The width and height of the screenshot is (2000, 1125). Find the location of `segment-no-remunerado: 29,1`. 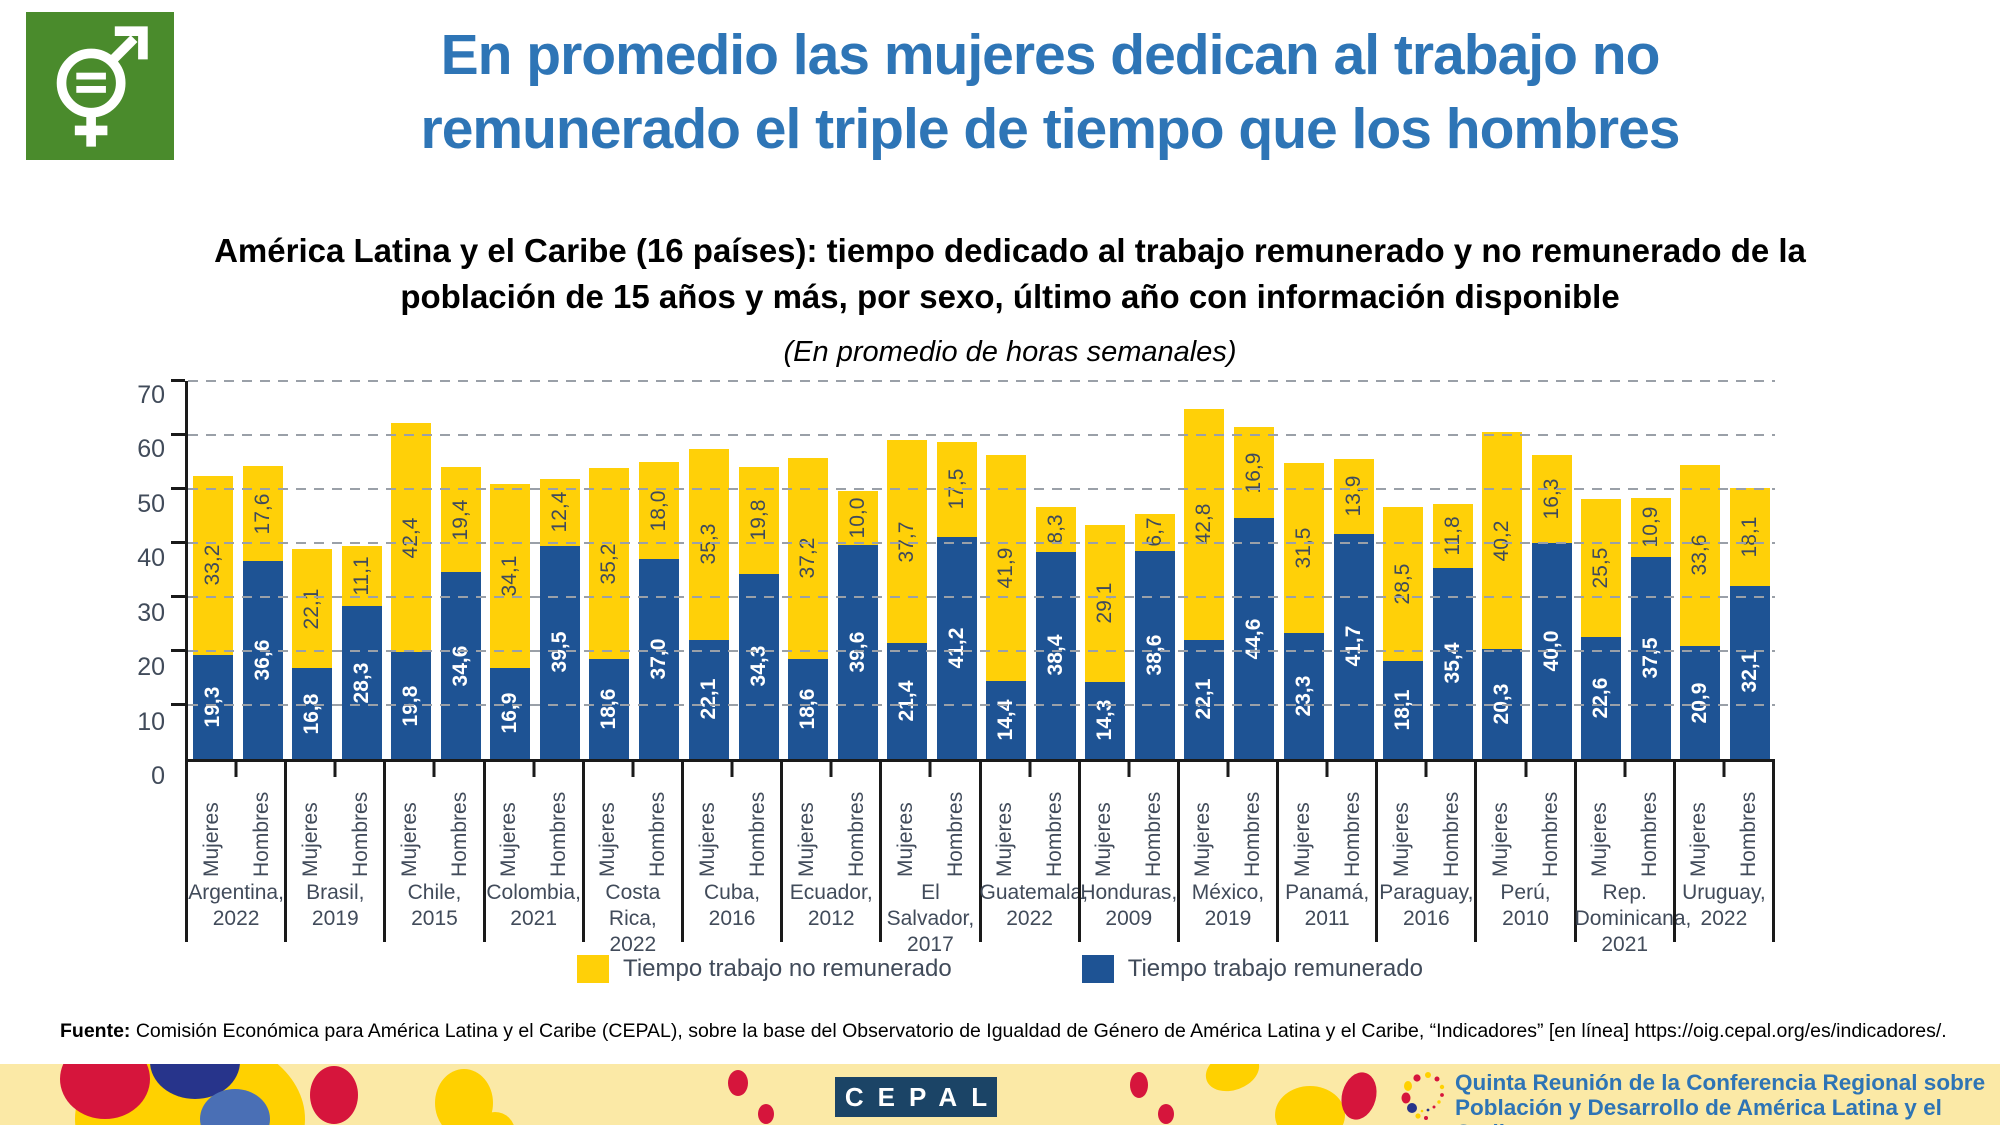

segment-no-remunerado: 29,1 is located at coordinates (1105, 603).